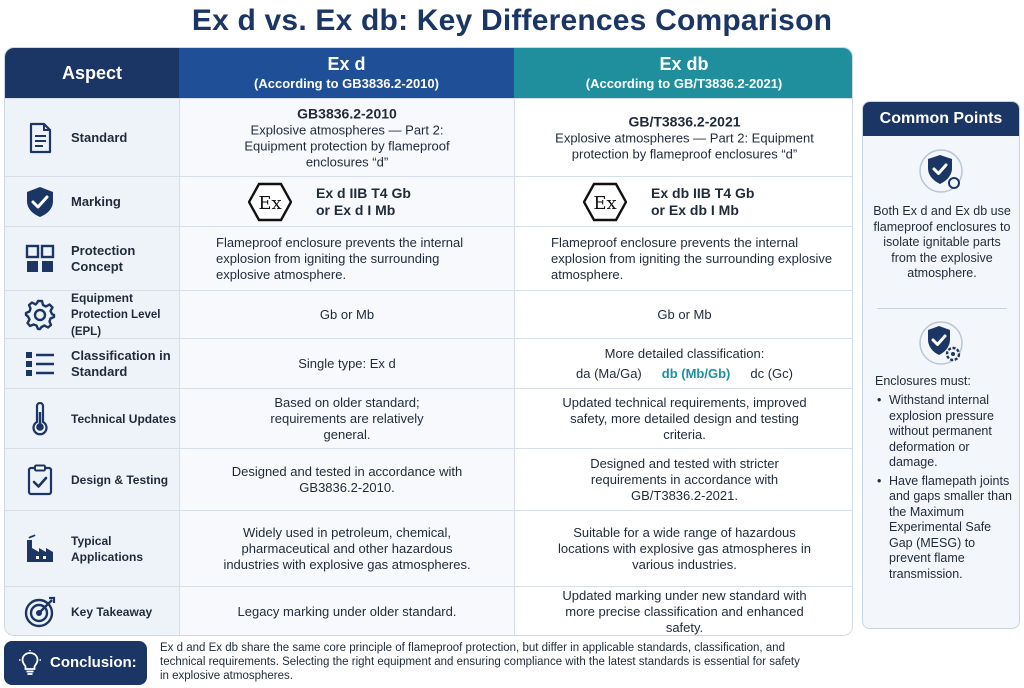 The width and height of the screenshot is (1024, 688). I want to click on header-exd-subtitle: (According to GB3836.2-2010), so click(346, 83).